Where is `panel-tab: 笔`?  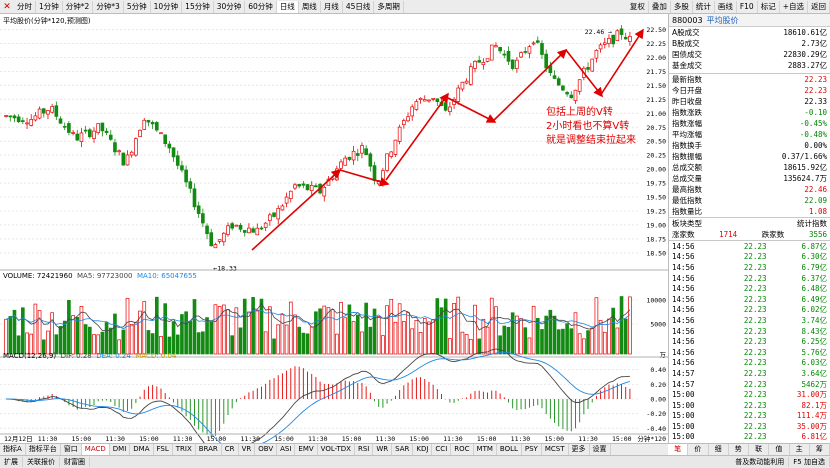 panel-tab: 笔 is located at coordinates (678, 449).